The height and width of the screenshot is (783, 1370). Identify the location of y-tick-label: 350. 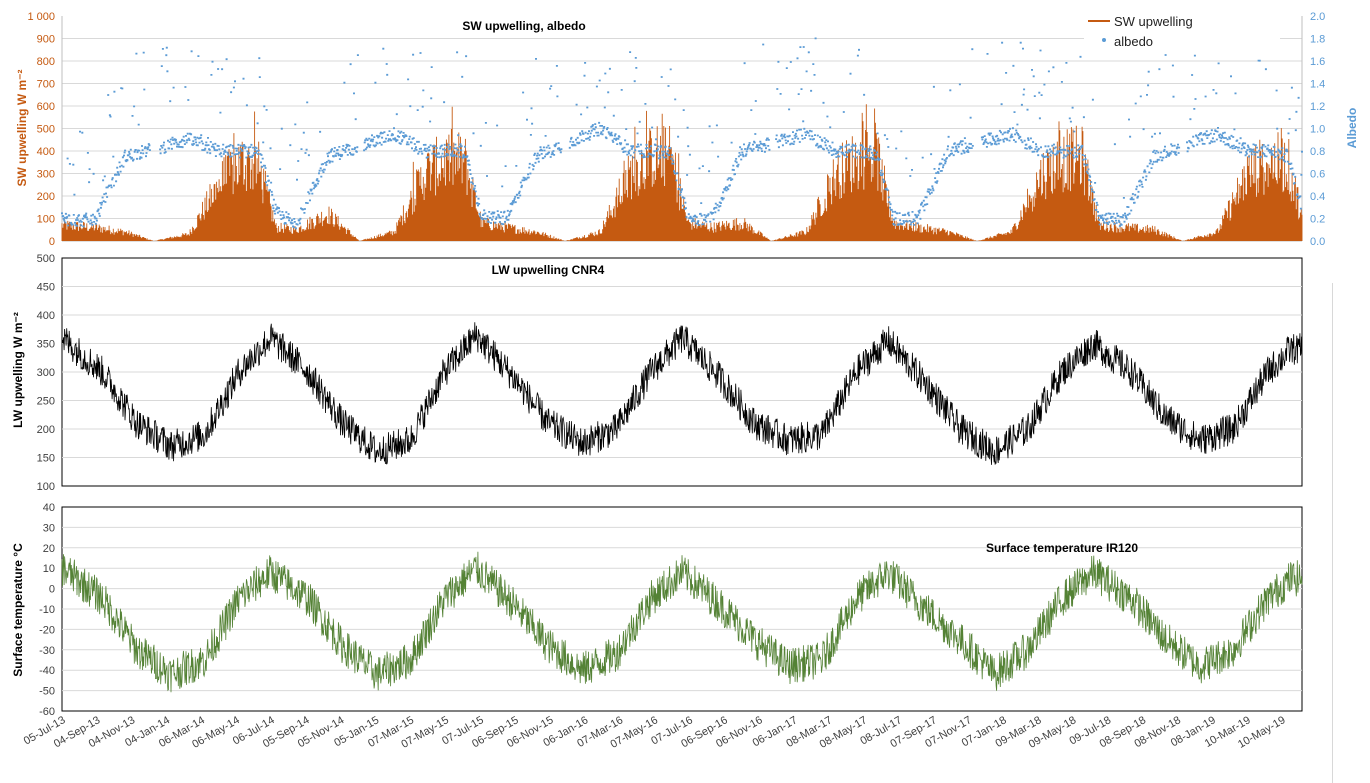
(46, 345).